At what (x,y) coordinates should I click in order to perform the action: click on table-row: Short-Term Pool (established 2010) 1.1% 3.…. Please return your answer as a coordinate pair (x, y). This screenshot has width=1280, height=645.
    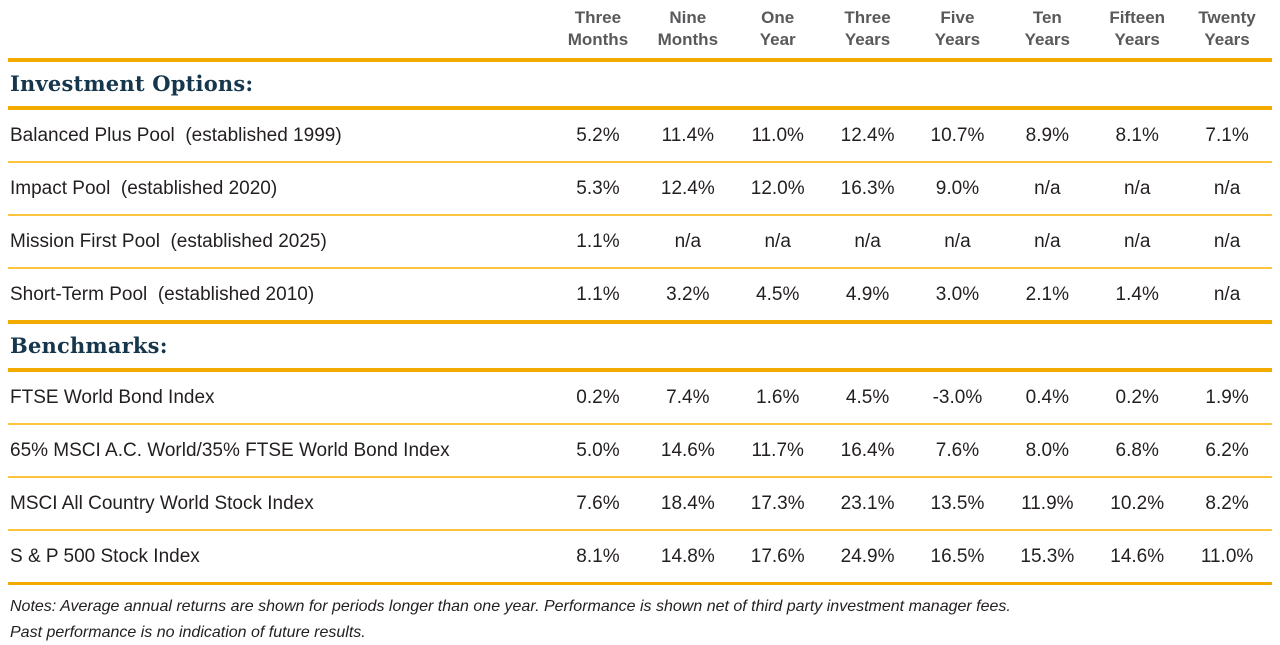
    Looking at the image, I should click on (640, 296).